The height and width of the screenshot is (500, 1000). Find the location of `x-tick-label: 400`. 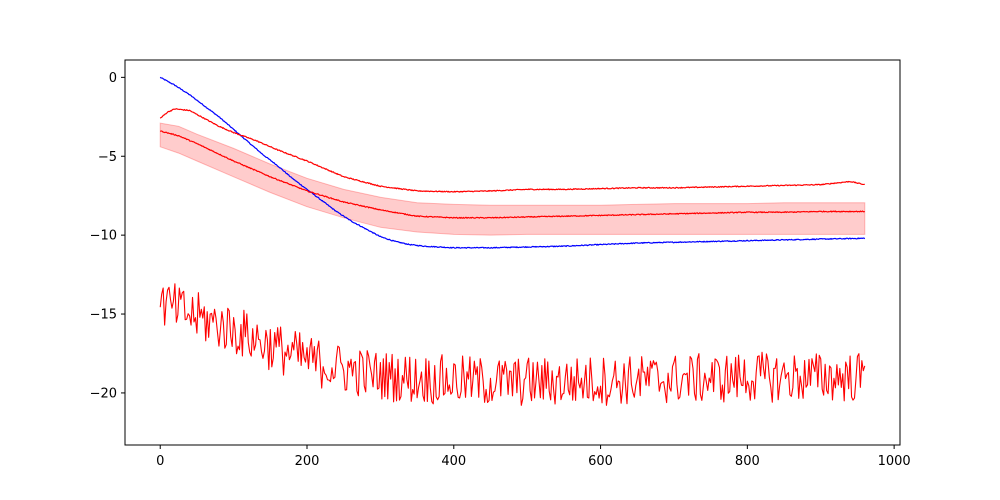

x-tick-label: 400 is located at coordinates (453, 461).